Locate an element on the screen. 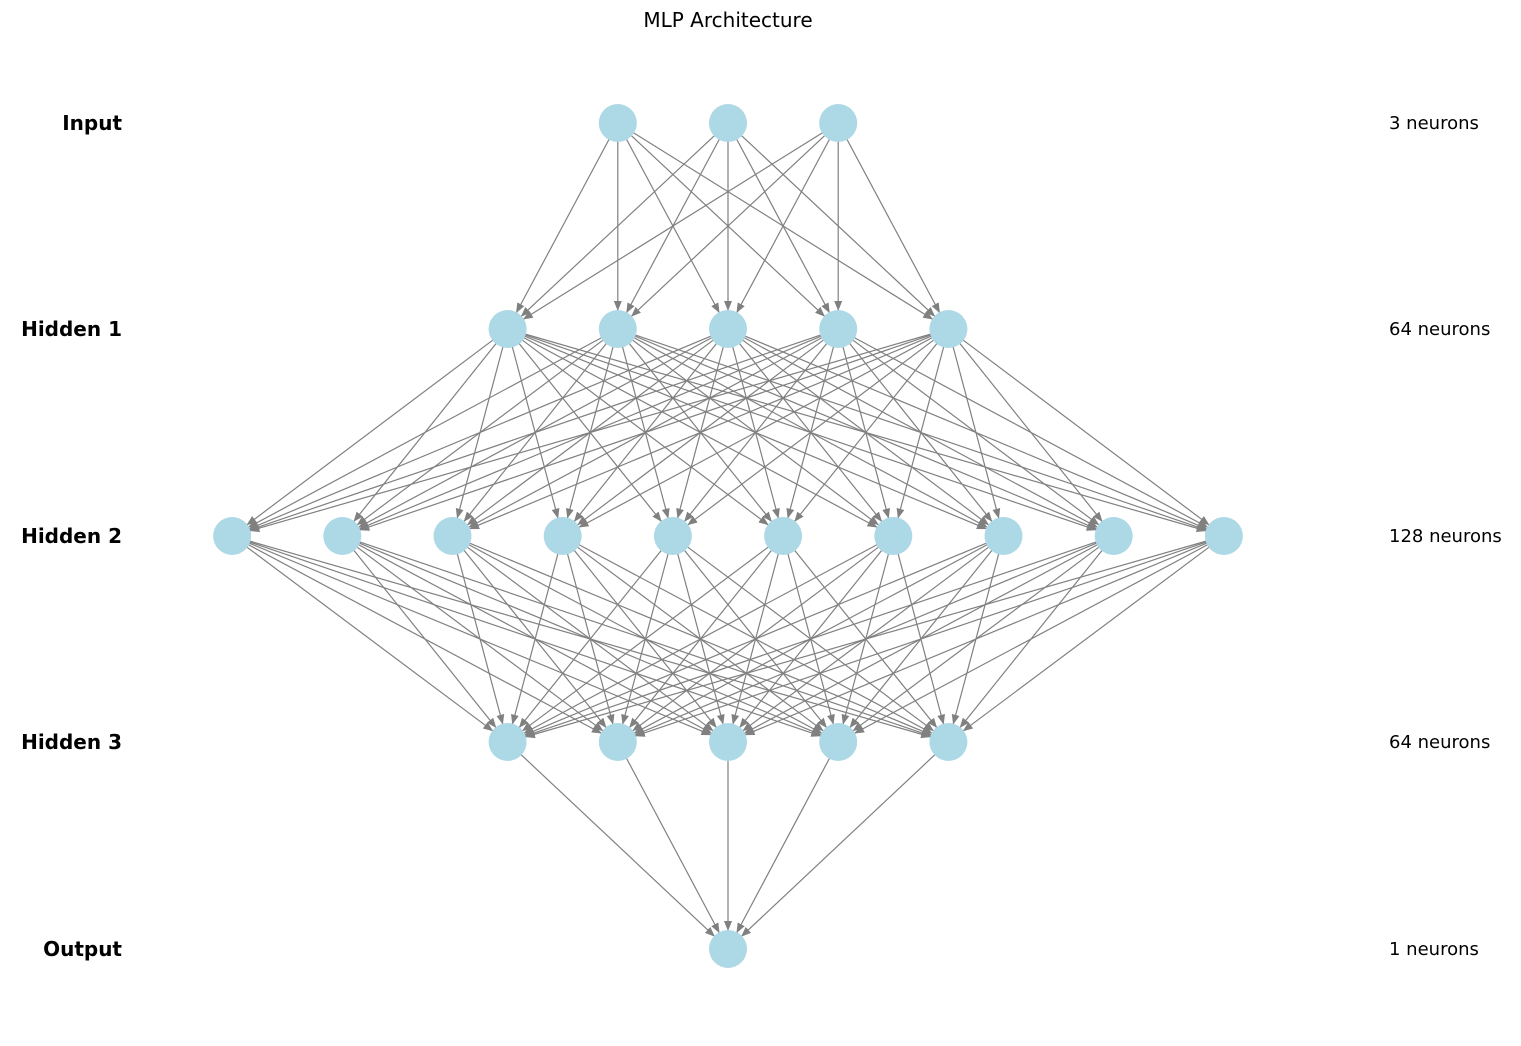 This screenshot has height=1046, width=1521. layer-label-input: Input is located at coordinates (92, 123).